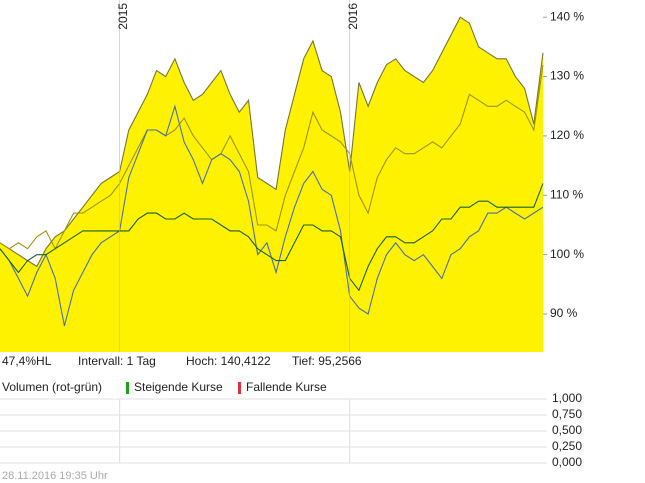  What do you see at coordinates (52, 387) in the screenshot?
I see `volume-title: Volumen (rot-grün)` at bounding box center [52, 387].